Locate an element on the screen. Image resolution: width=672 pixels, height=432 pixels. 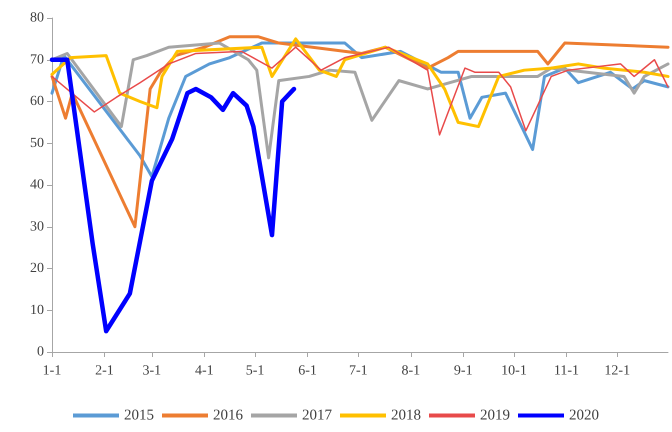
legend-label: 2016 is located at coordinates (228, 416).